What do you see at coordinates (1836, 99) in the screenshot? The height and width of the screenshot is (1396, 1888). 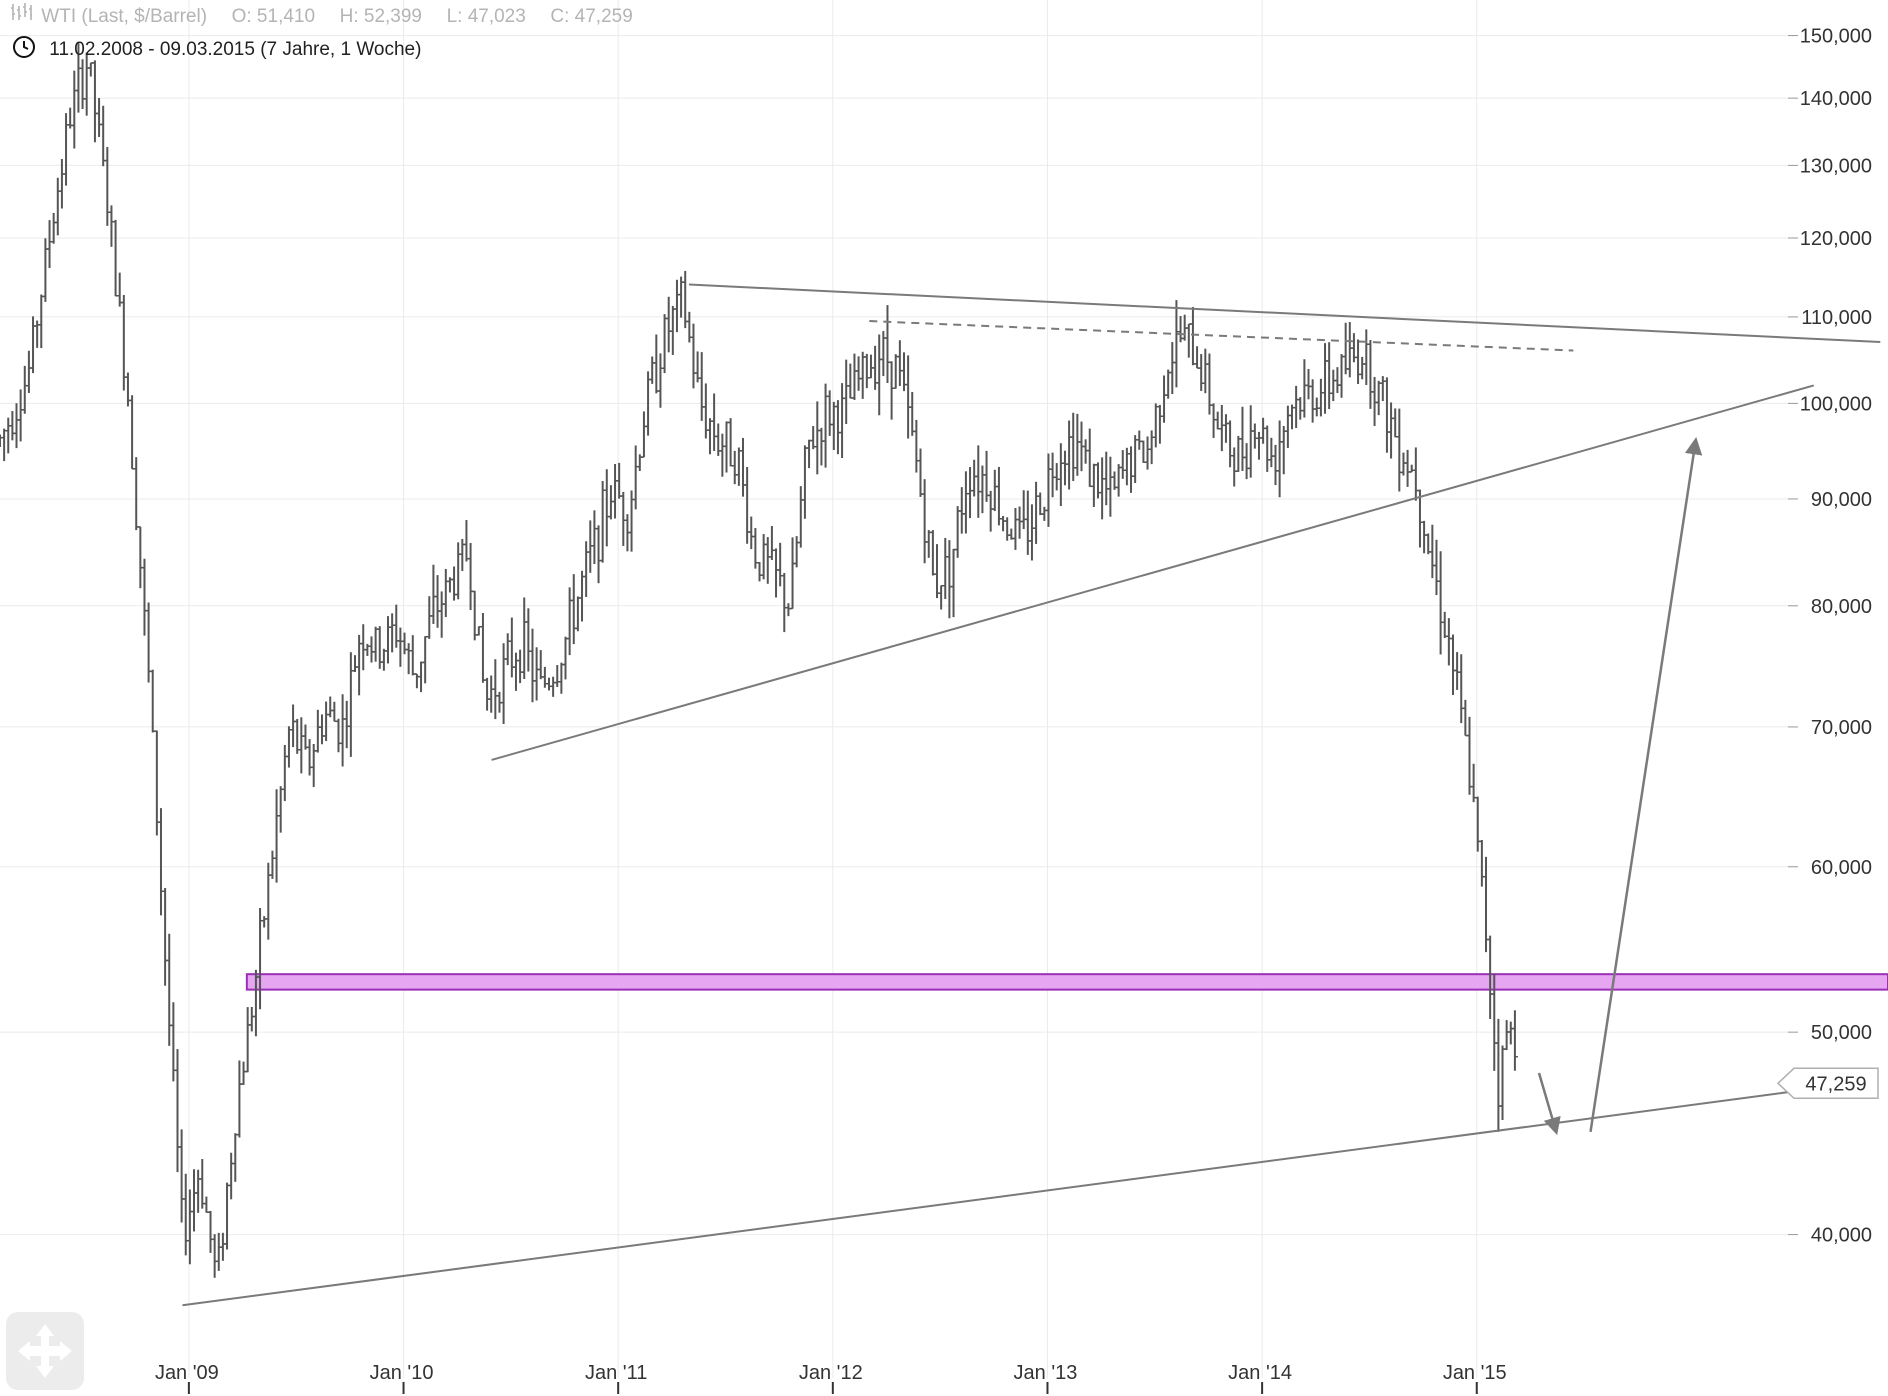 I see `y-tick-label: 140,000` at bounding box center [1836, 99].